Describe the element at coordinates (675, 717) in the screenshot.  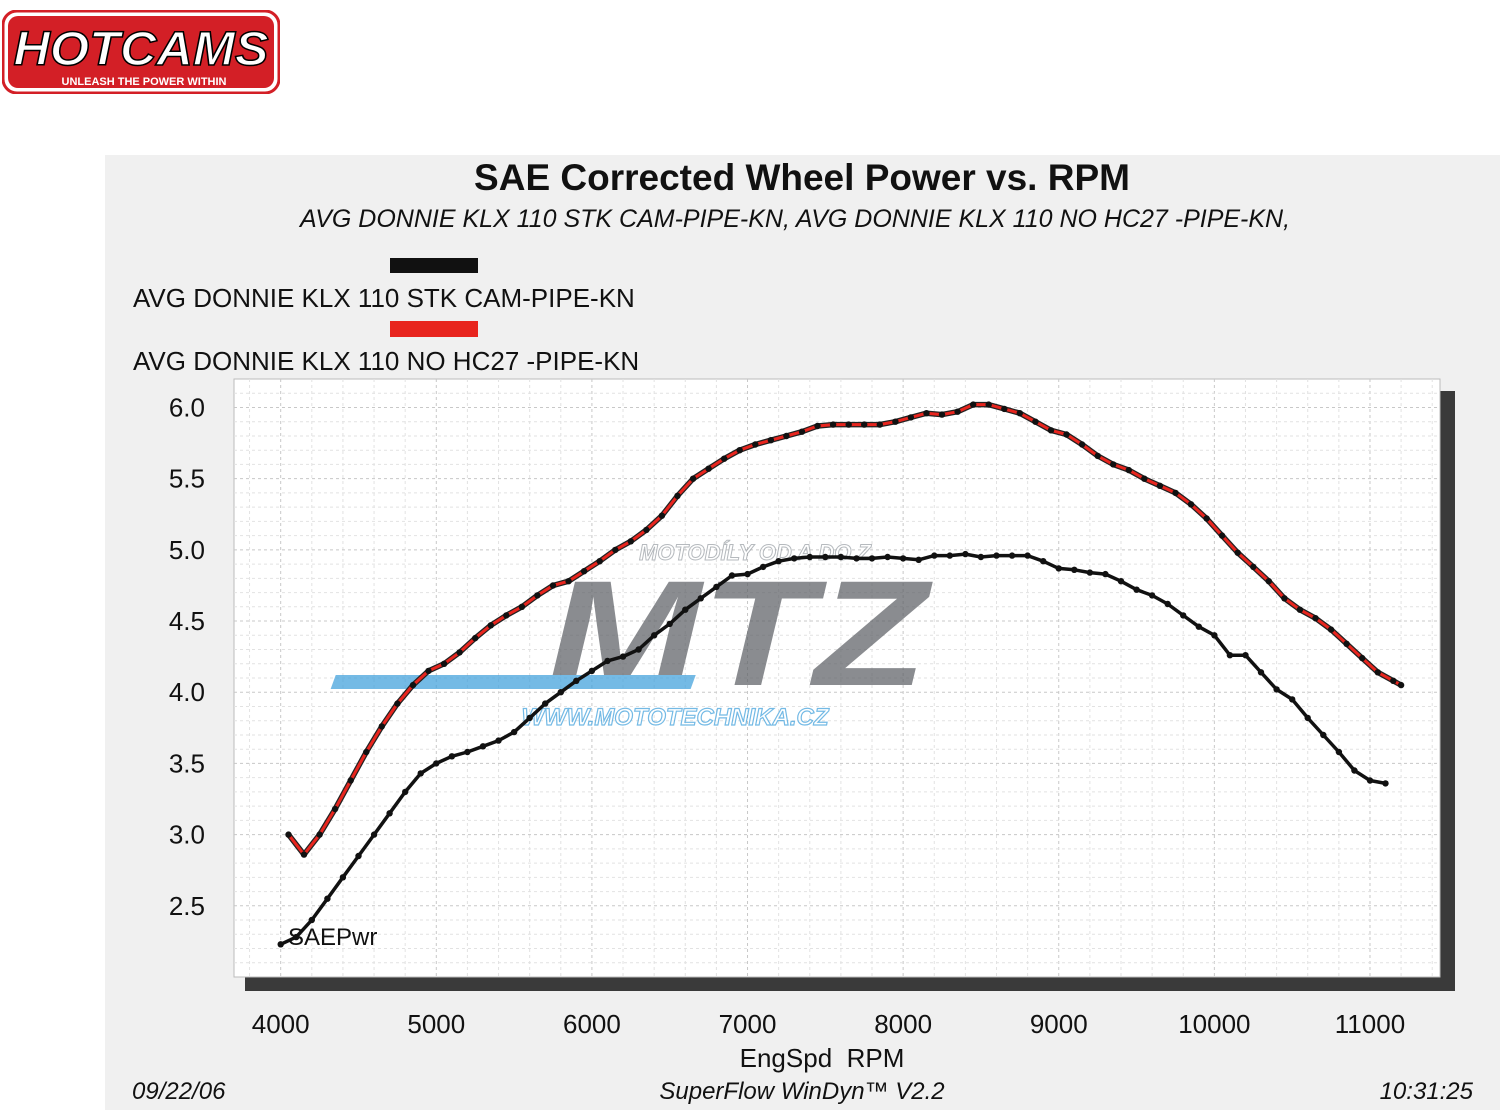
I see `watermark-url: WWW.MOTOTECHNIKA.CZ` at that location.